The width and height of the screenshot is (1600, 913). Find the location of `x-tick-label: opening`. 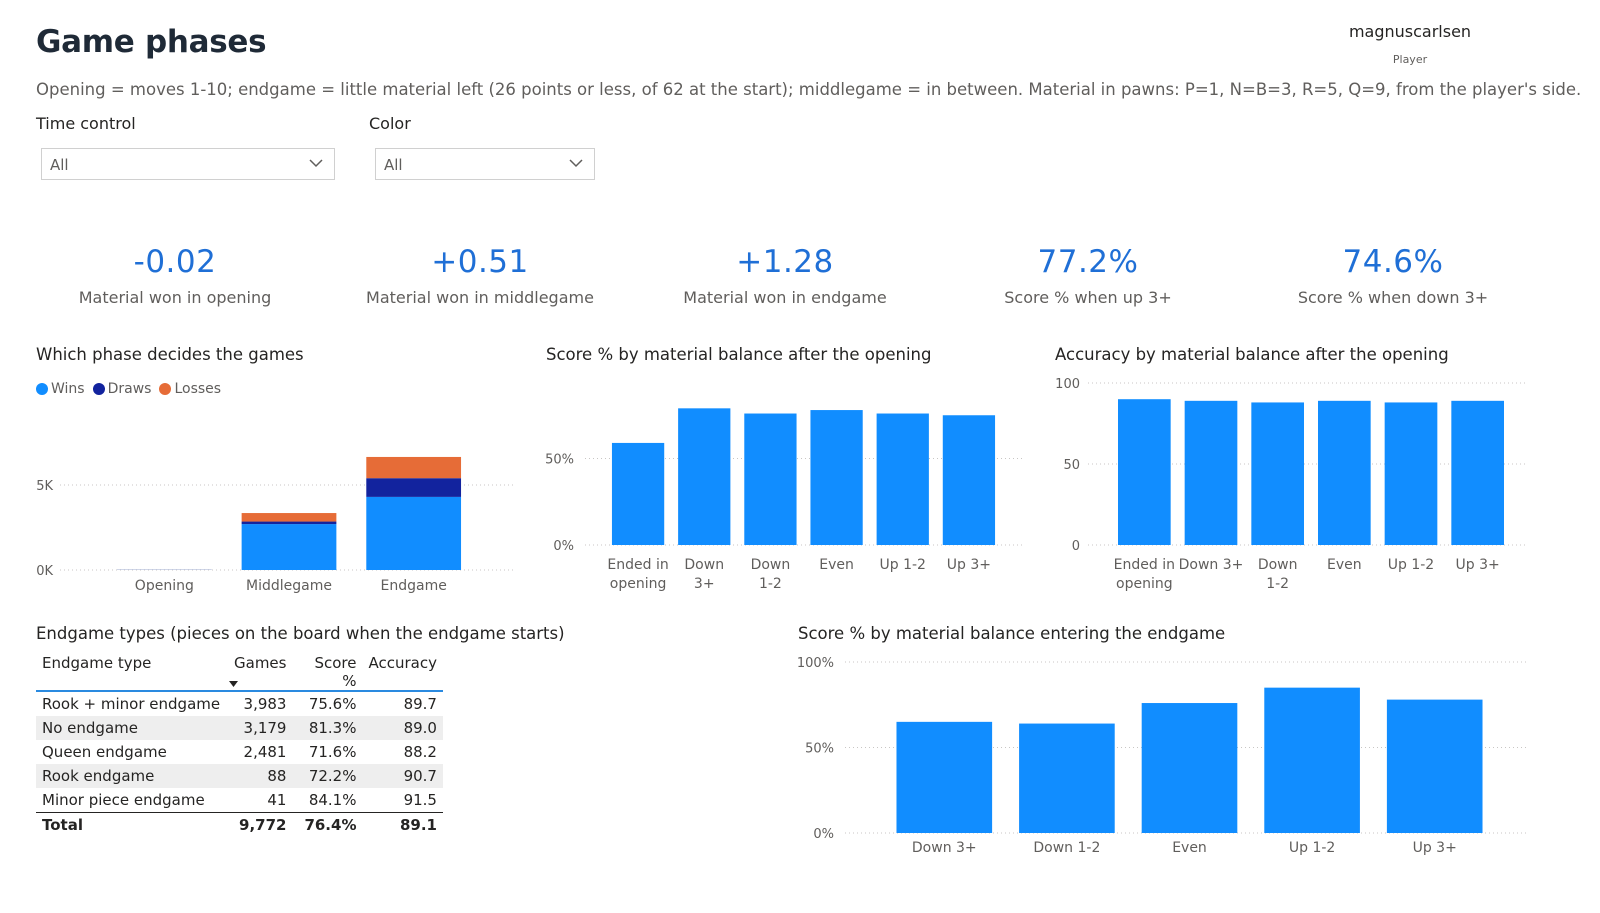

x-tick-label: opening is located at coordinates (1144, 584).